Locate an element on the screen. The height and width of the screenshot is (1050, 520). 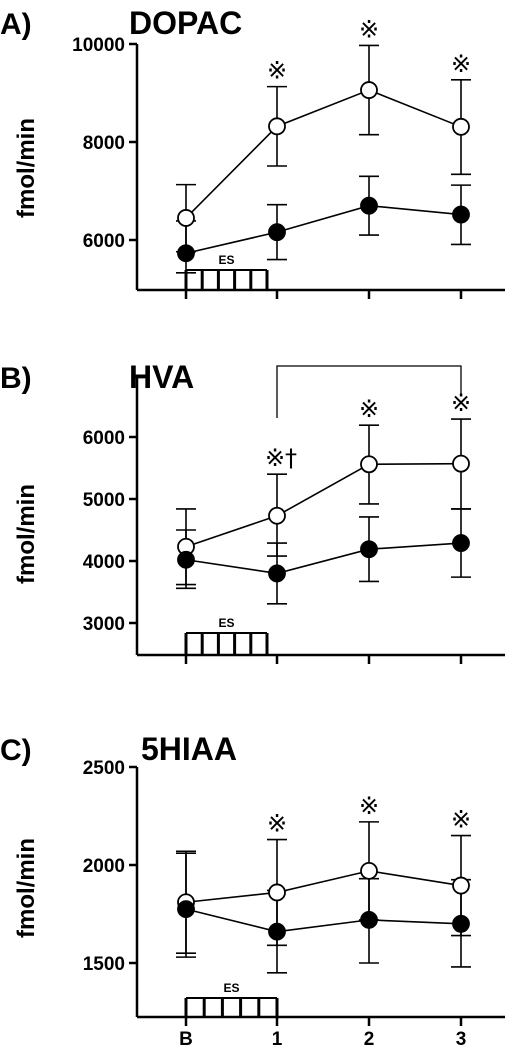
x-tick-label: 3 is located at coordinates (461, 1039).